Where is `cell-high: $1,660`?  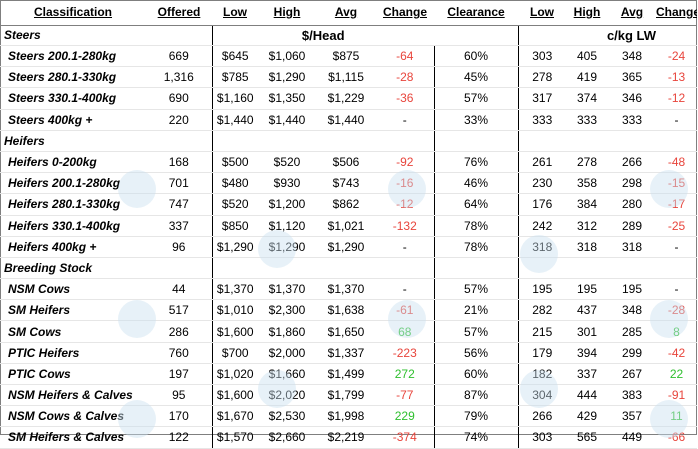 cell-high: $1,660 is located at coordinates (287, 374).